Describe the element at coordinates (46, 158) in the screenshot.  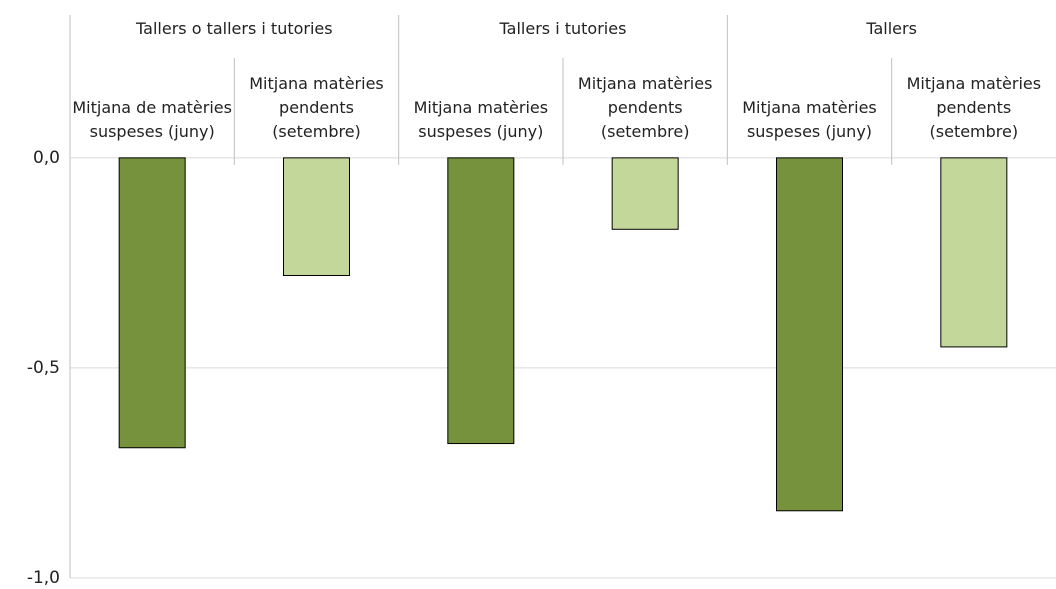
I see `y-tick-label: 0,0` at that location.